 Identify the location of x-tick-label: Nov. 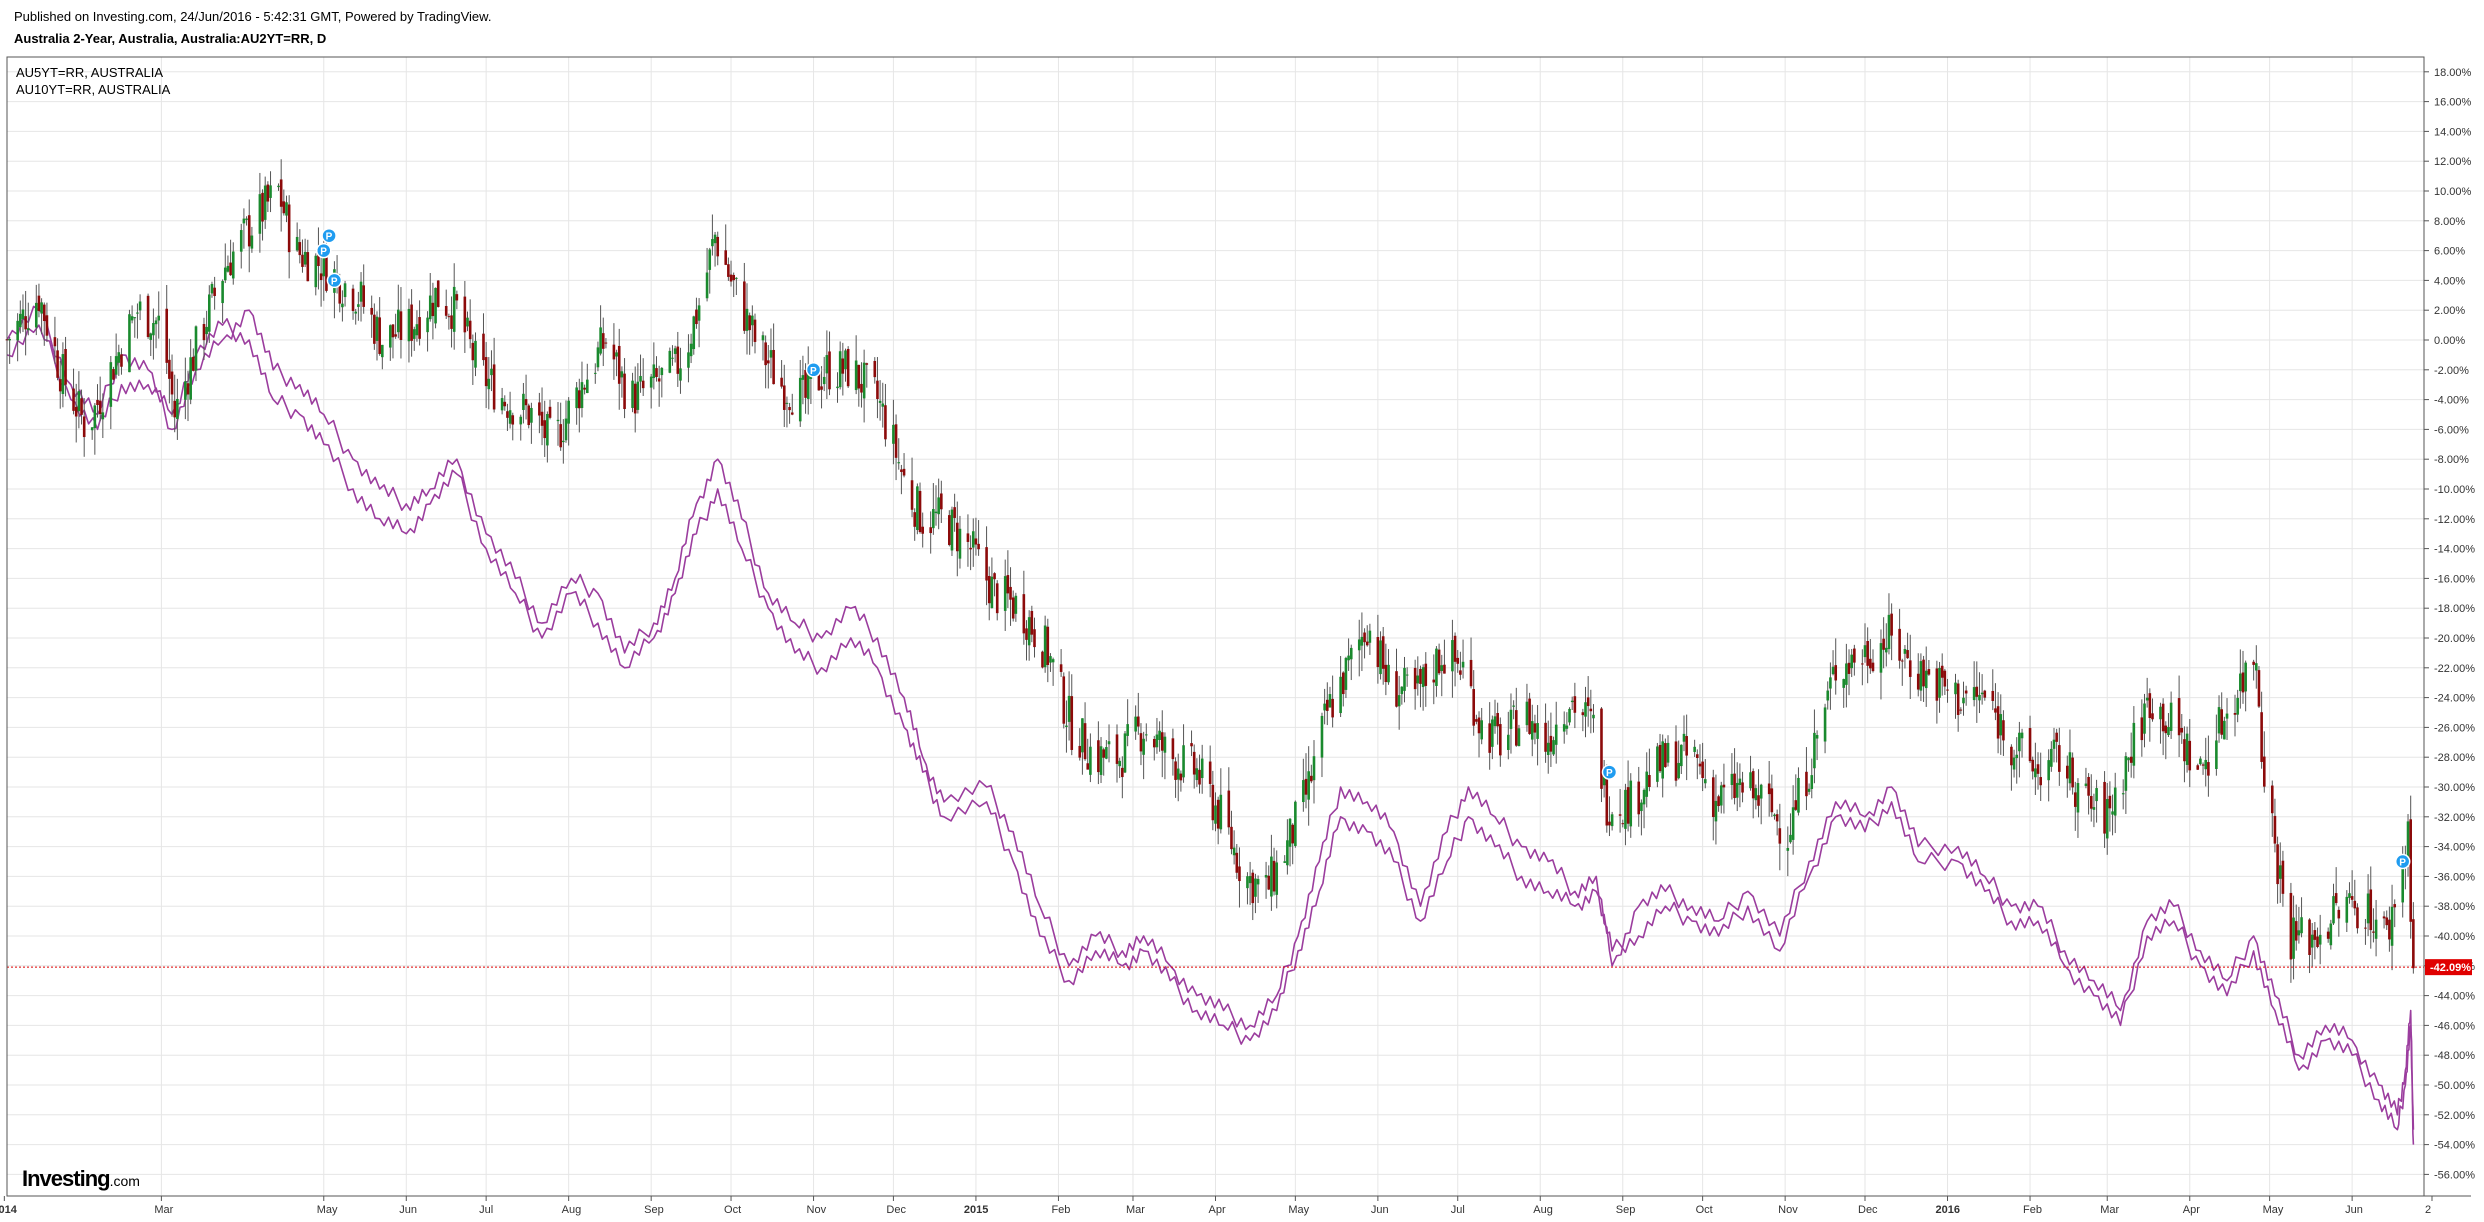
(1788, 1210).